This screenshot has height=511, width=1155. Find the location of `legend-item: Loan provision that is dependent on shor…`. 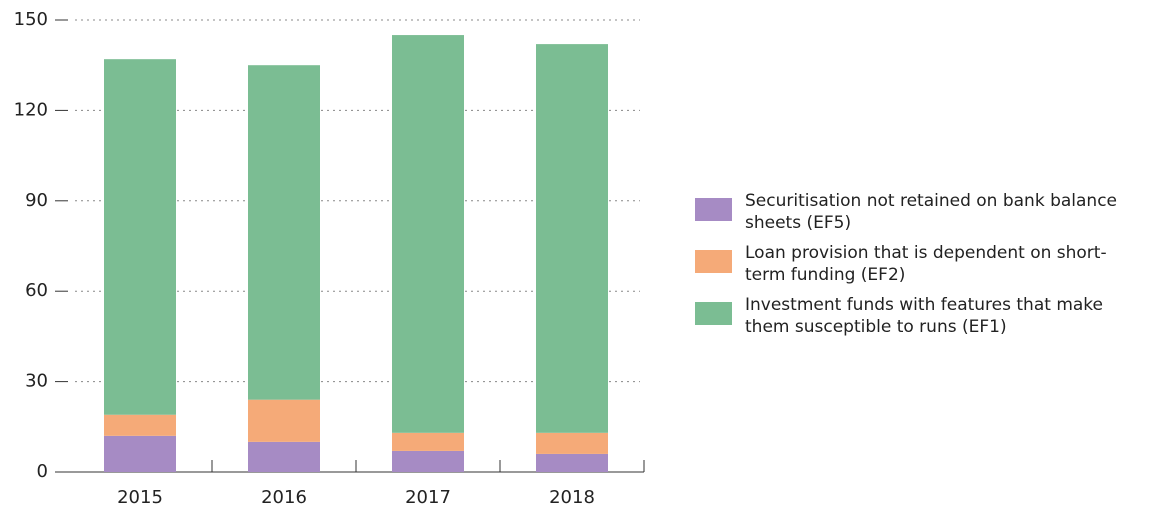

legend-item: Loan provision that is dependent on shor… is located at coordinates (915, 264).